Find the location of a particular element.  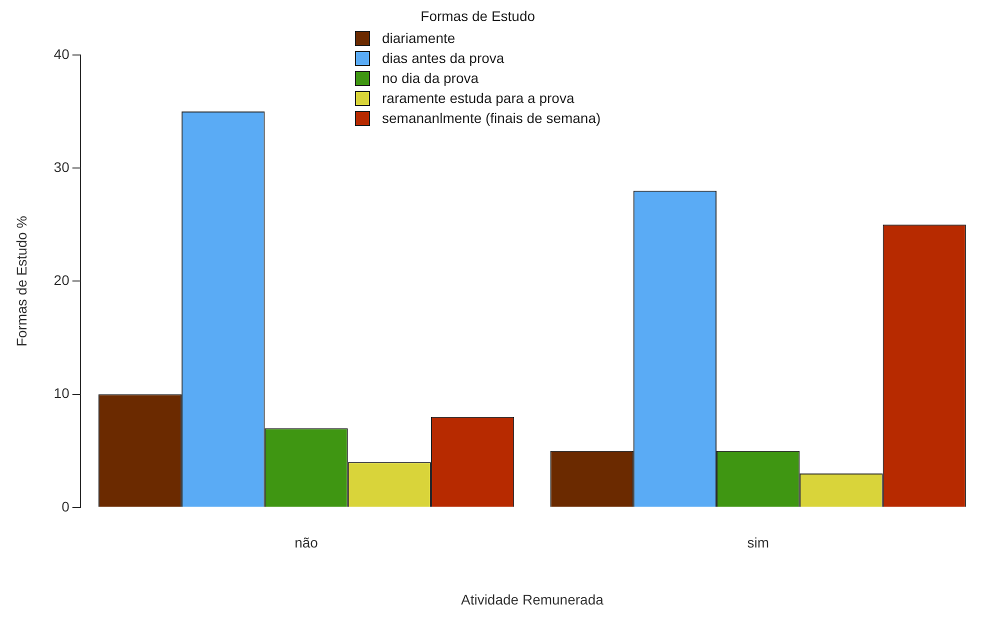

legend-title: Formas de Estudo is located at coordinates (478, 16).